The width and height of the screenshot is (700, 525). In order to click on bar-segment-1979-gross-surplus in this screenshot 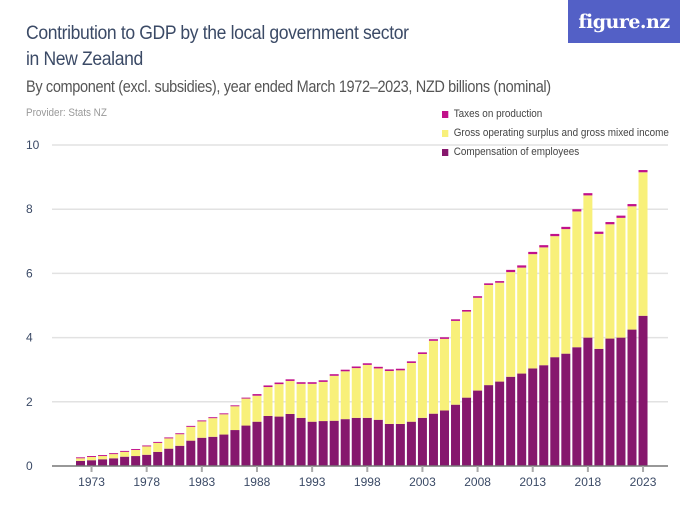, I will do `click(158, 447)`.